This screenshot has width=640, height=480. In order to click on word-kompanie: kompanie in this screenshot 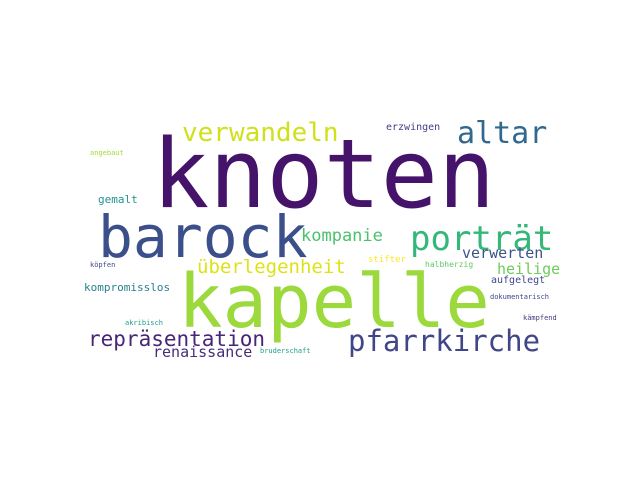, I will do `click(342, 236)`.